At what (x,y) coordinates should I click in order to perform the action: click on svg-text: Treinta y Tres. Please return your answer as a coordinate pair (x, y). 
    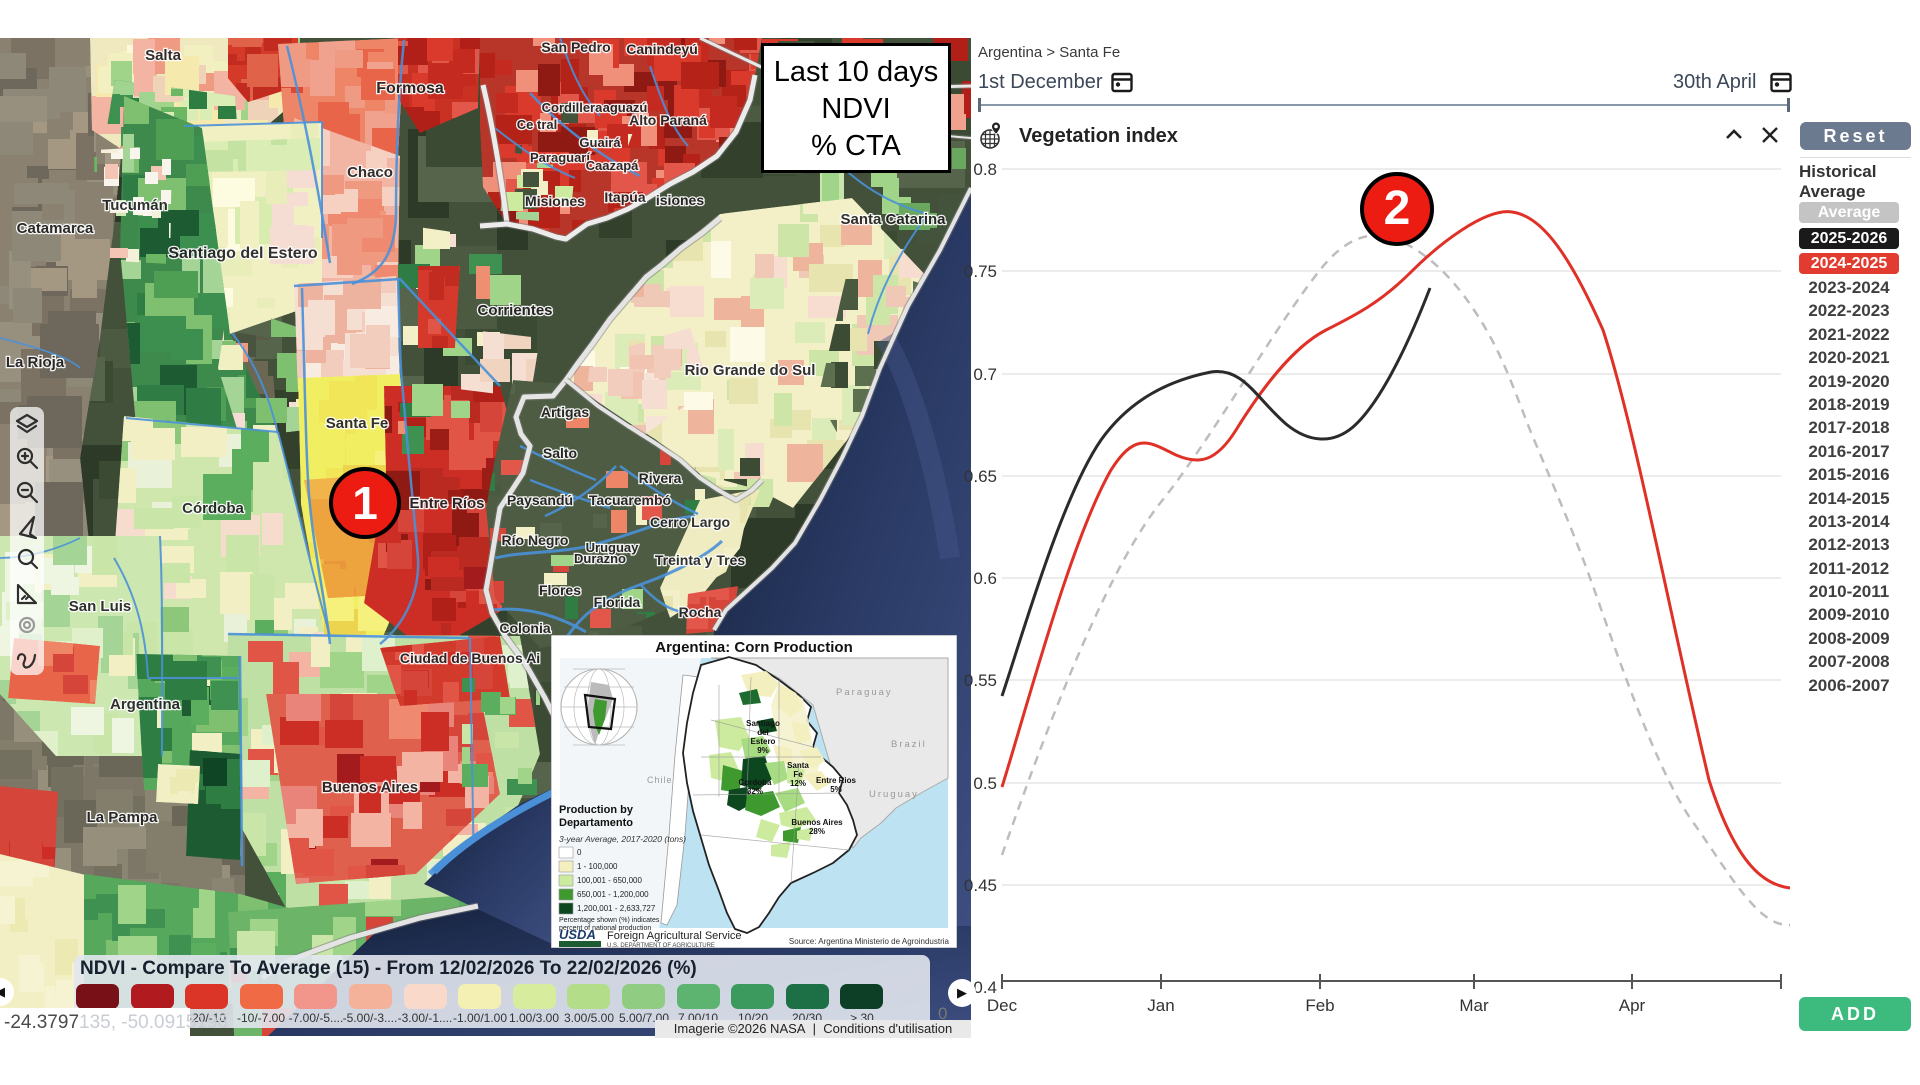
    Looking at the image, I should click on (700, 560).